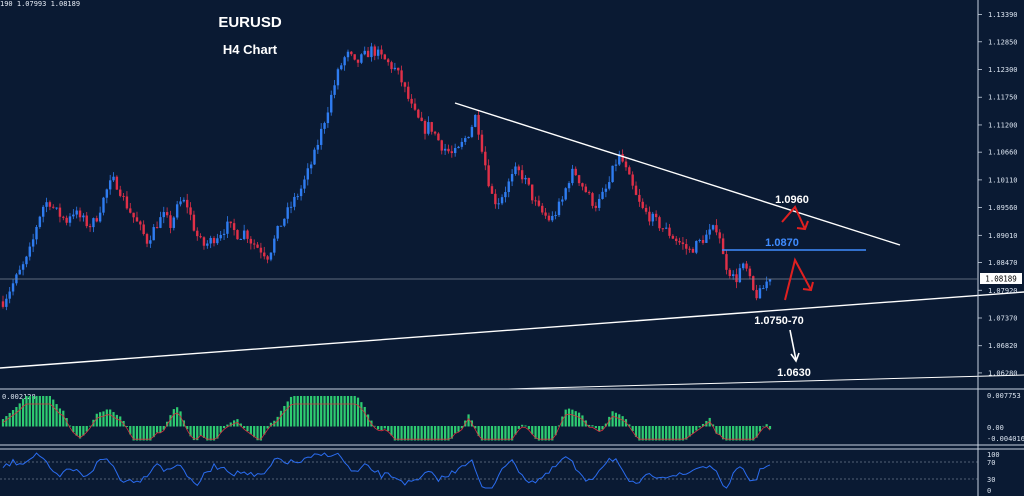 This screenshot has width=1024, height=496. What do you see at coordinates (995, 428) in the screenshot?
I see `macd-tick-zero: 0.00` at bounding box center [995, 428].